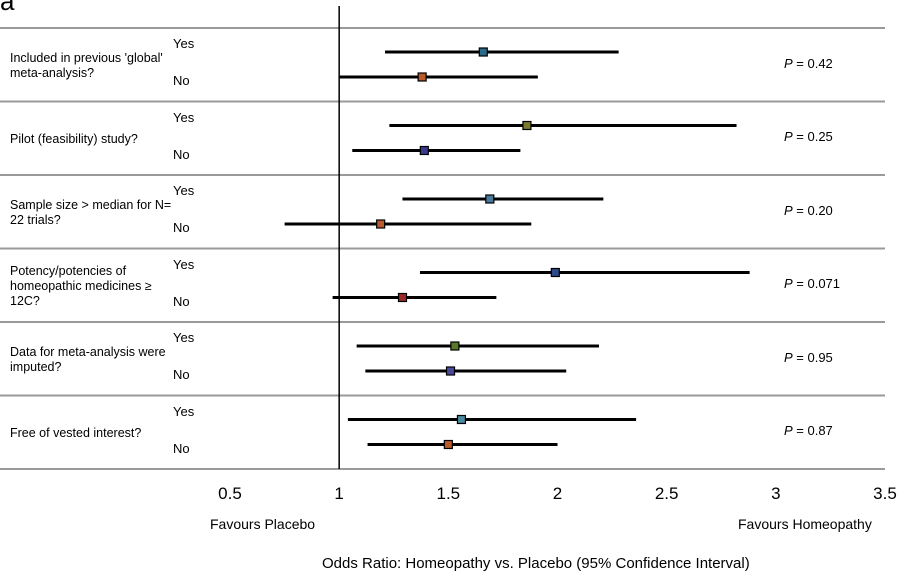  What do you see at coordinates (776, 493) in the screenshot?
I see `x-tick-label: 3` at bounding box center [776, 493].